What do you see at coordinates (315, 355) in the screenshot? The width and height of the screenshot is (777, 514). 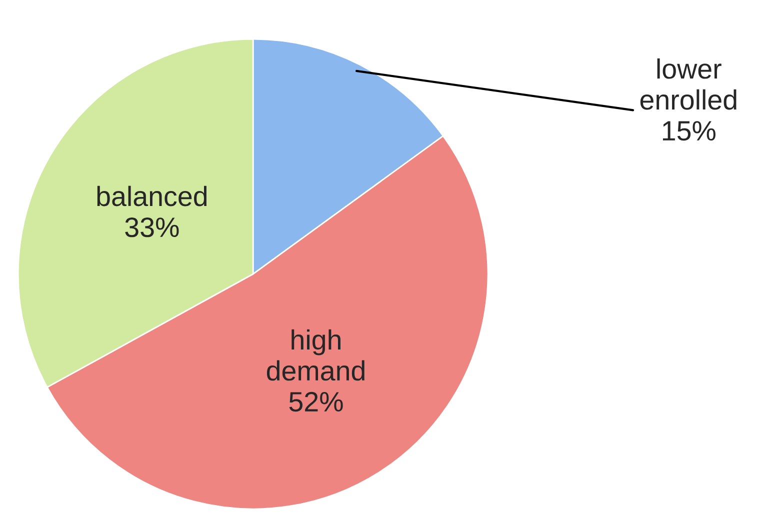 I see `slice-label: high demand` at bounding box center [315, 355].